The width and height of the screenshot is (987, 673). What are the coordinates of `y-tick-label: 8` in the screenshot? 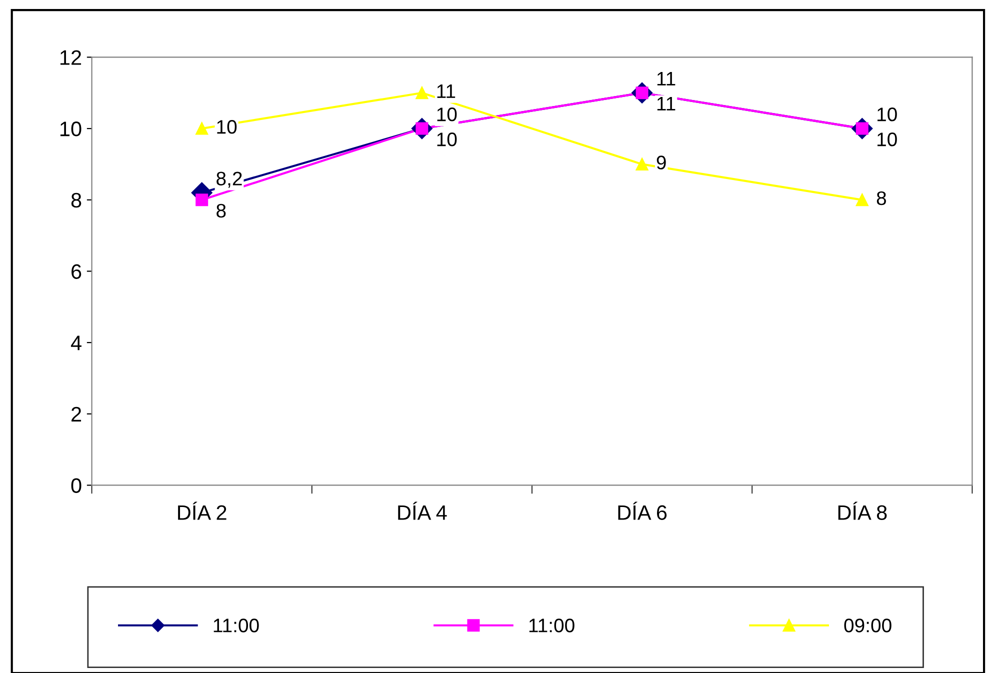 It's located at (76, 200).